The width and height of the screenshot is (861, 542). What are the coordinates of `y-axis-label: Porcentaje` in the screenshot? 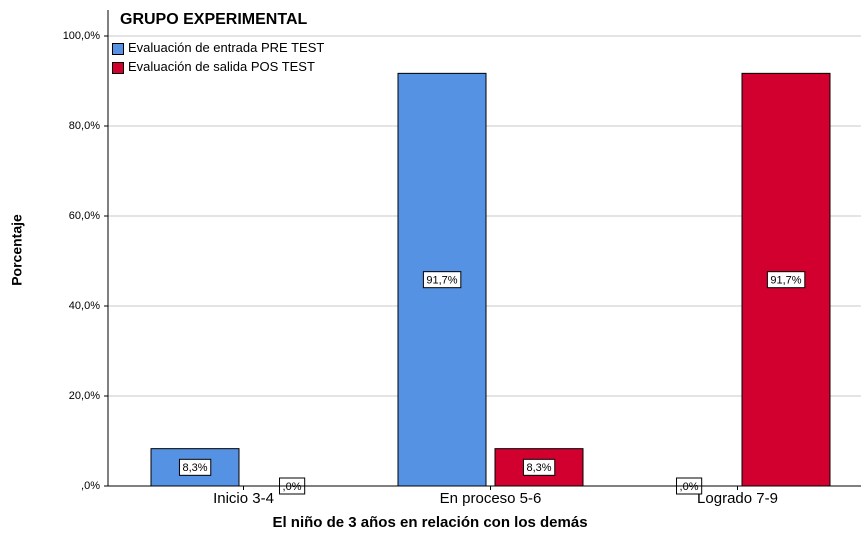 It's located at (17, 250).